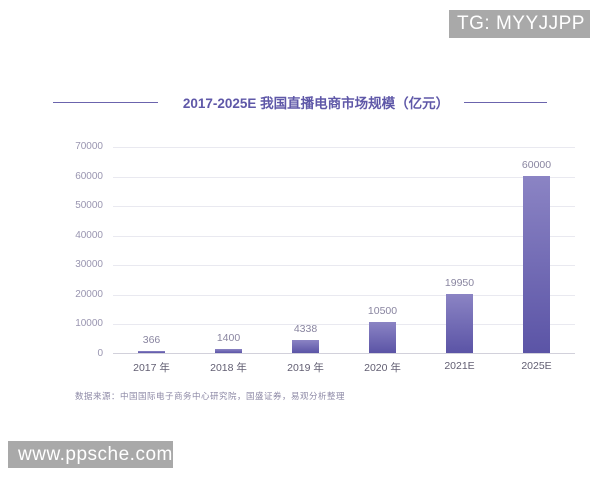 This screenshot has height=480, width=600. Describe the element at coordinates (89, 294) in the screenshot. I see `y-axis-tick-label-20000: 20000` at that location.